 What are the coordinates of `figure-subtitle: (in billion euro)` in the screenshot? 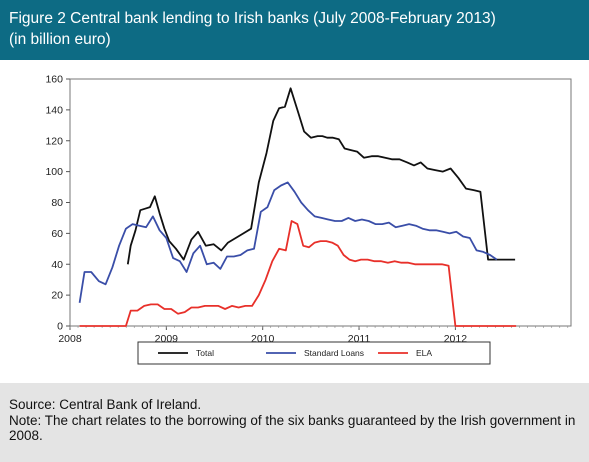 It's located at (60, 39).